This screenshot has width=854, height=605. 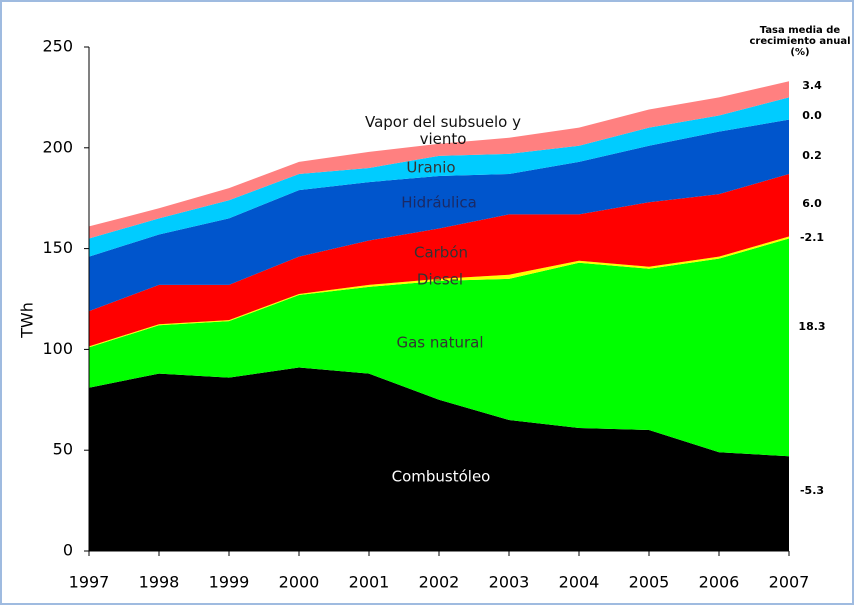 What do you see at coordinates (811, 326) in the screenshot?
I see `rate-label: 18.3` at bounding box center [811, 326].